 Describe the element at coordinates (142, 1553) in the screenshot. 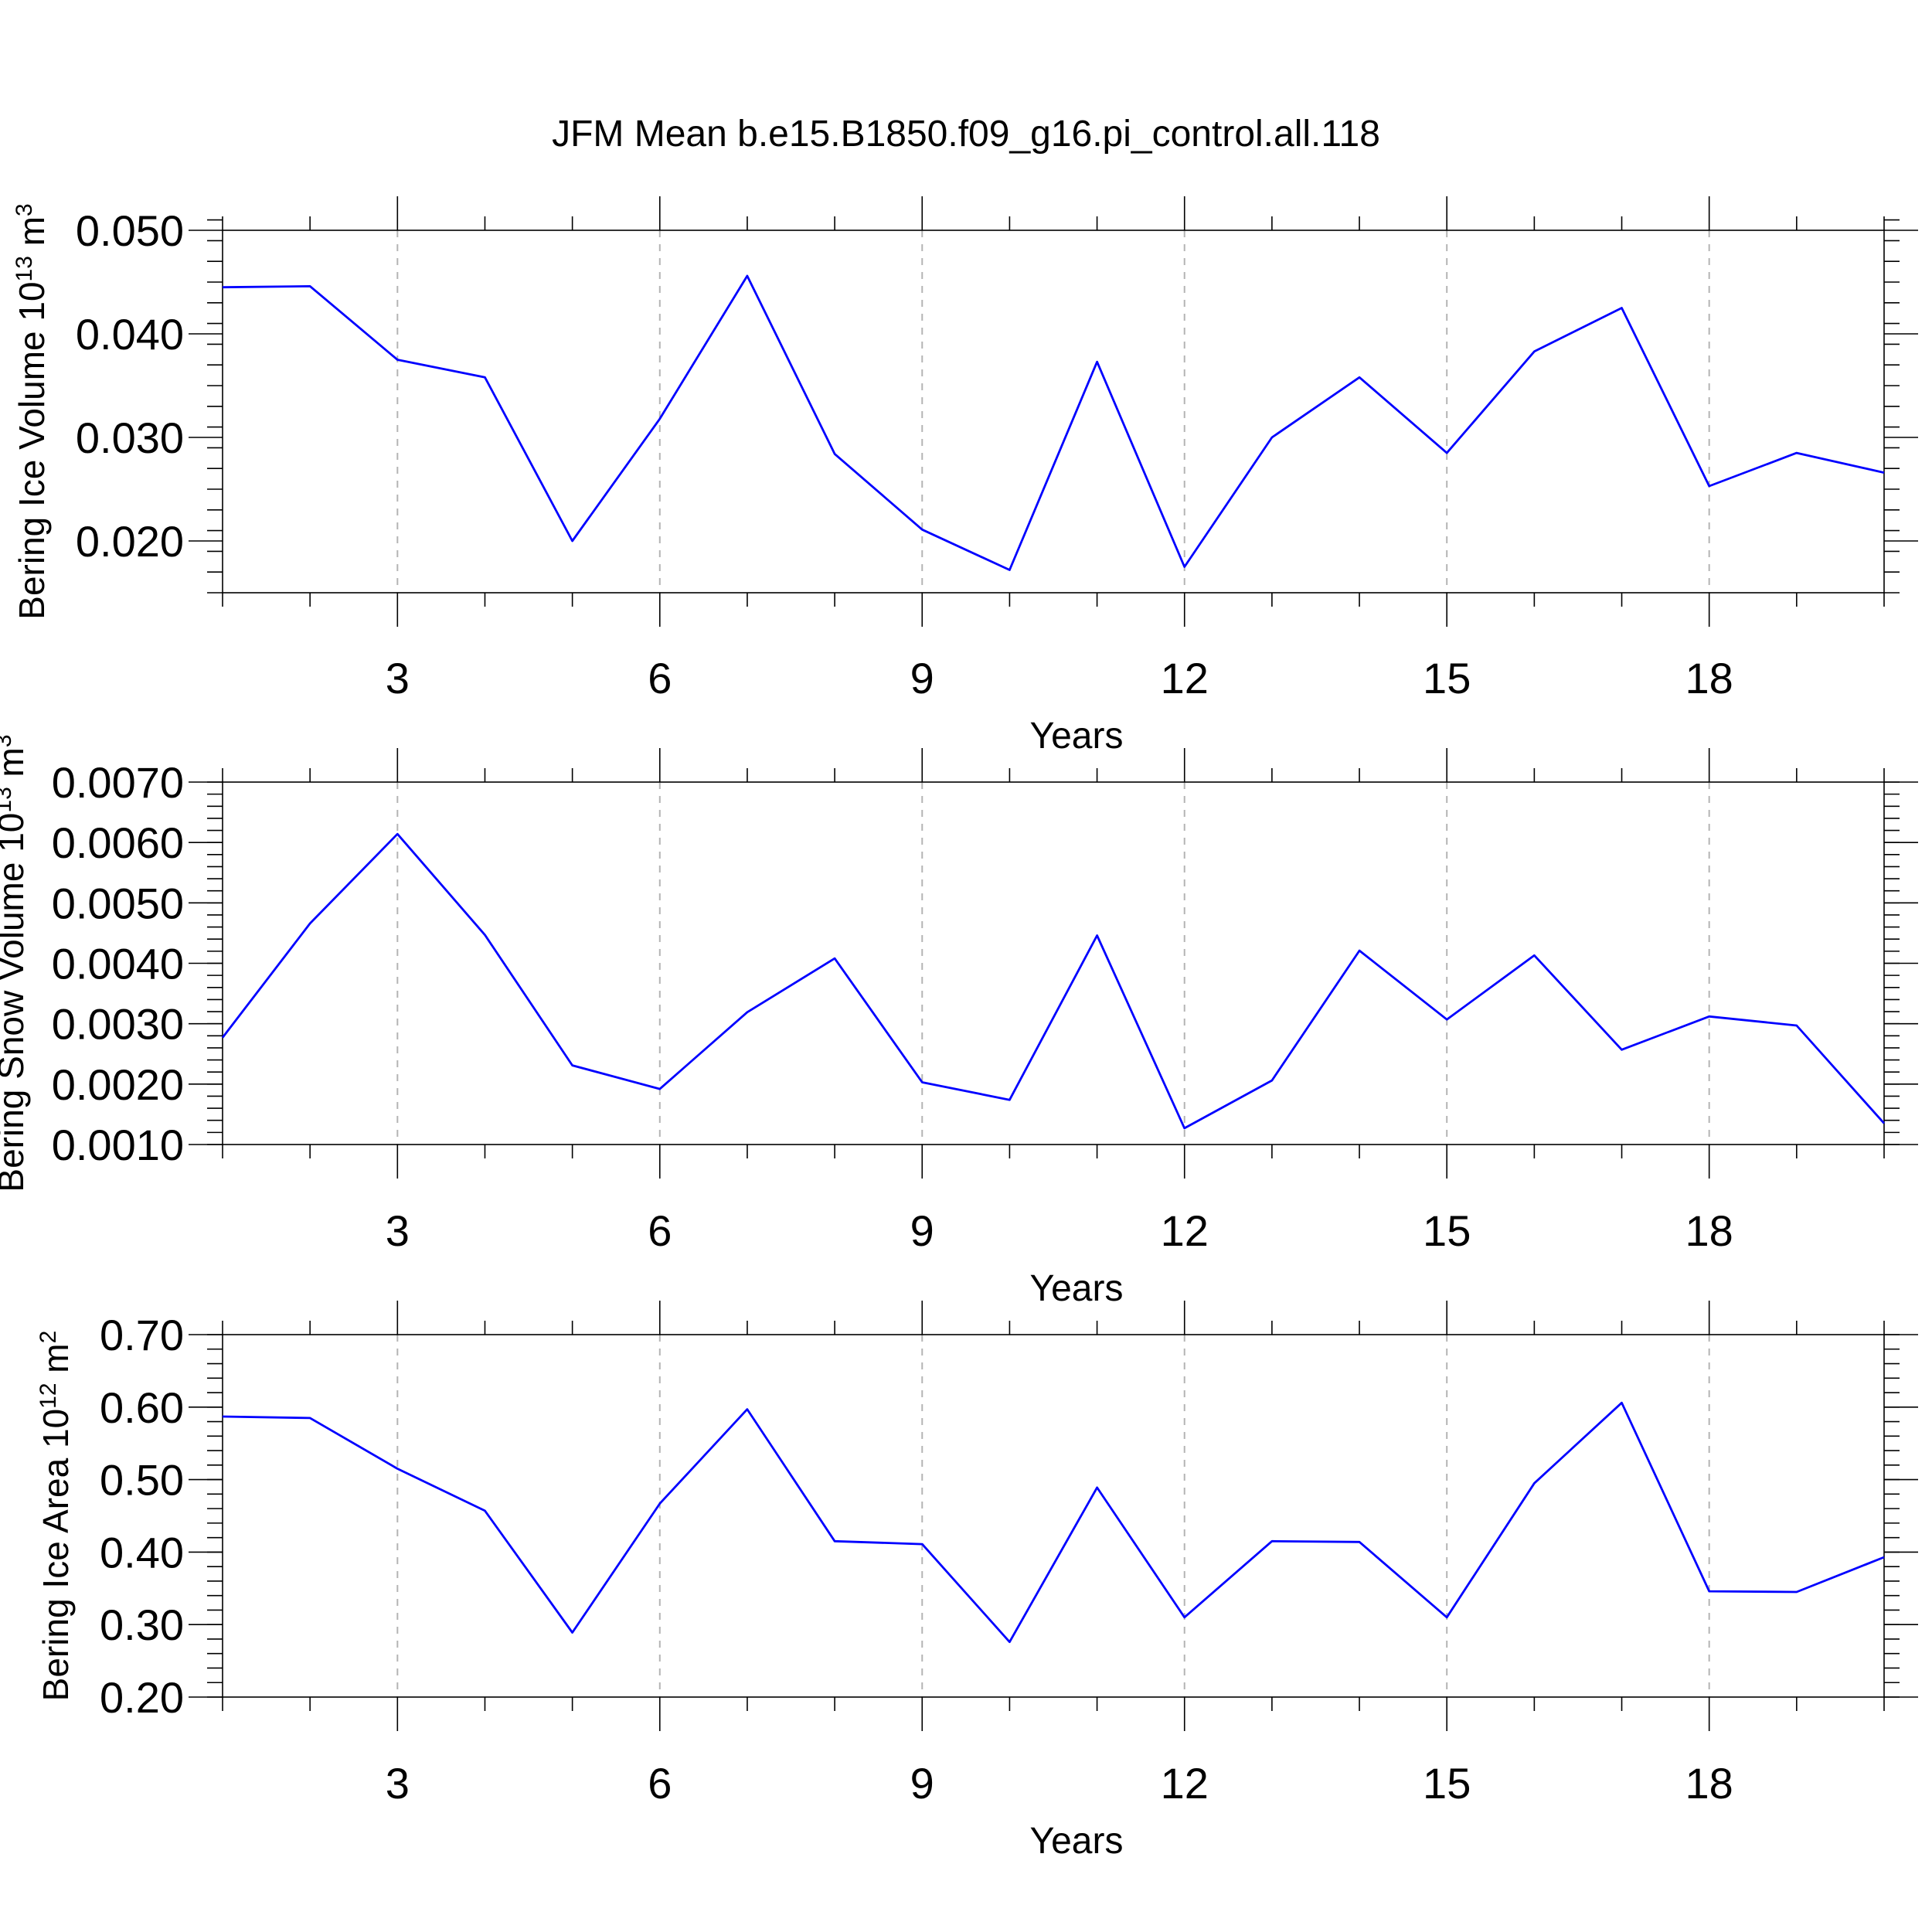

I see `y-tick-label: 0.40` at that location.